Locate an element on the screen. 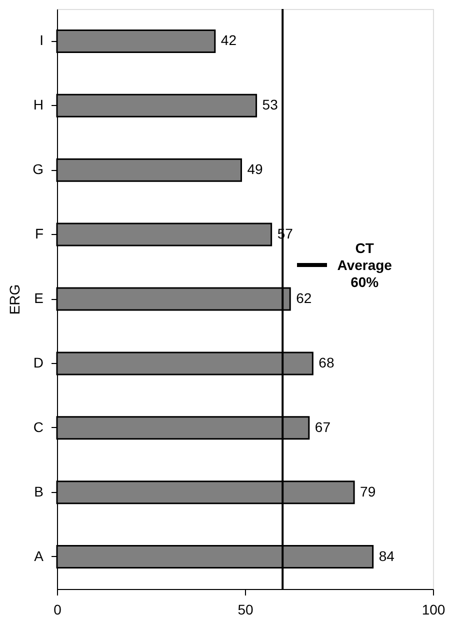 The width and height of the screenshot is (463, 625). y-tick-label: A is located at coordinates (39, 556).